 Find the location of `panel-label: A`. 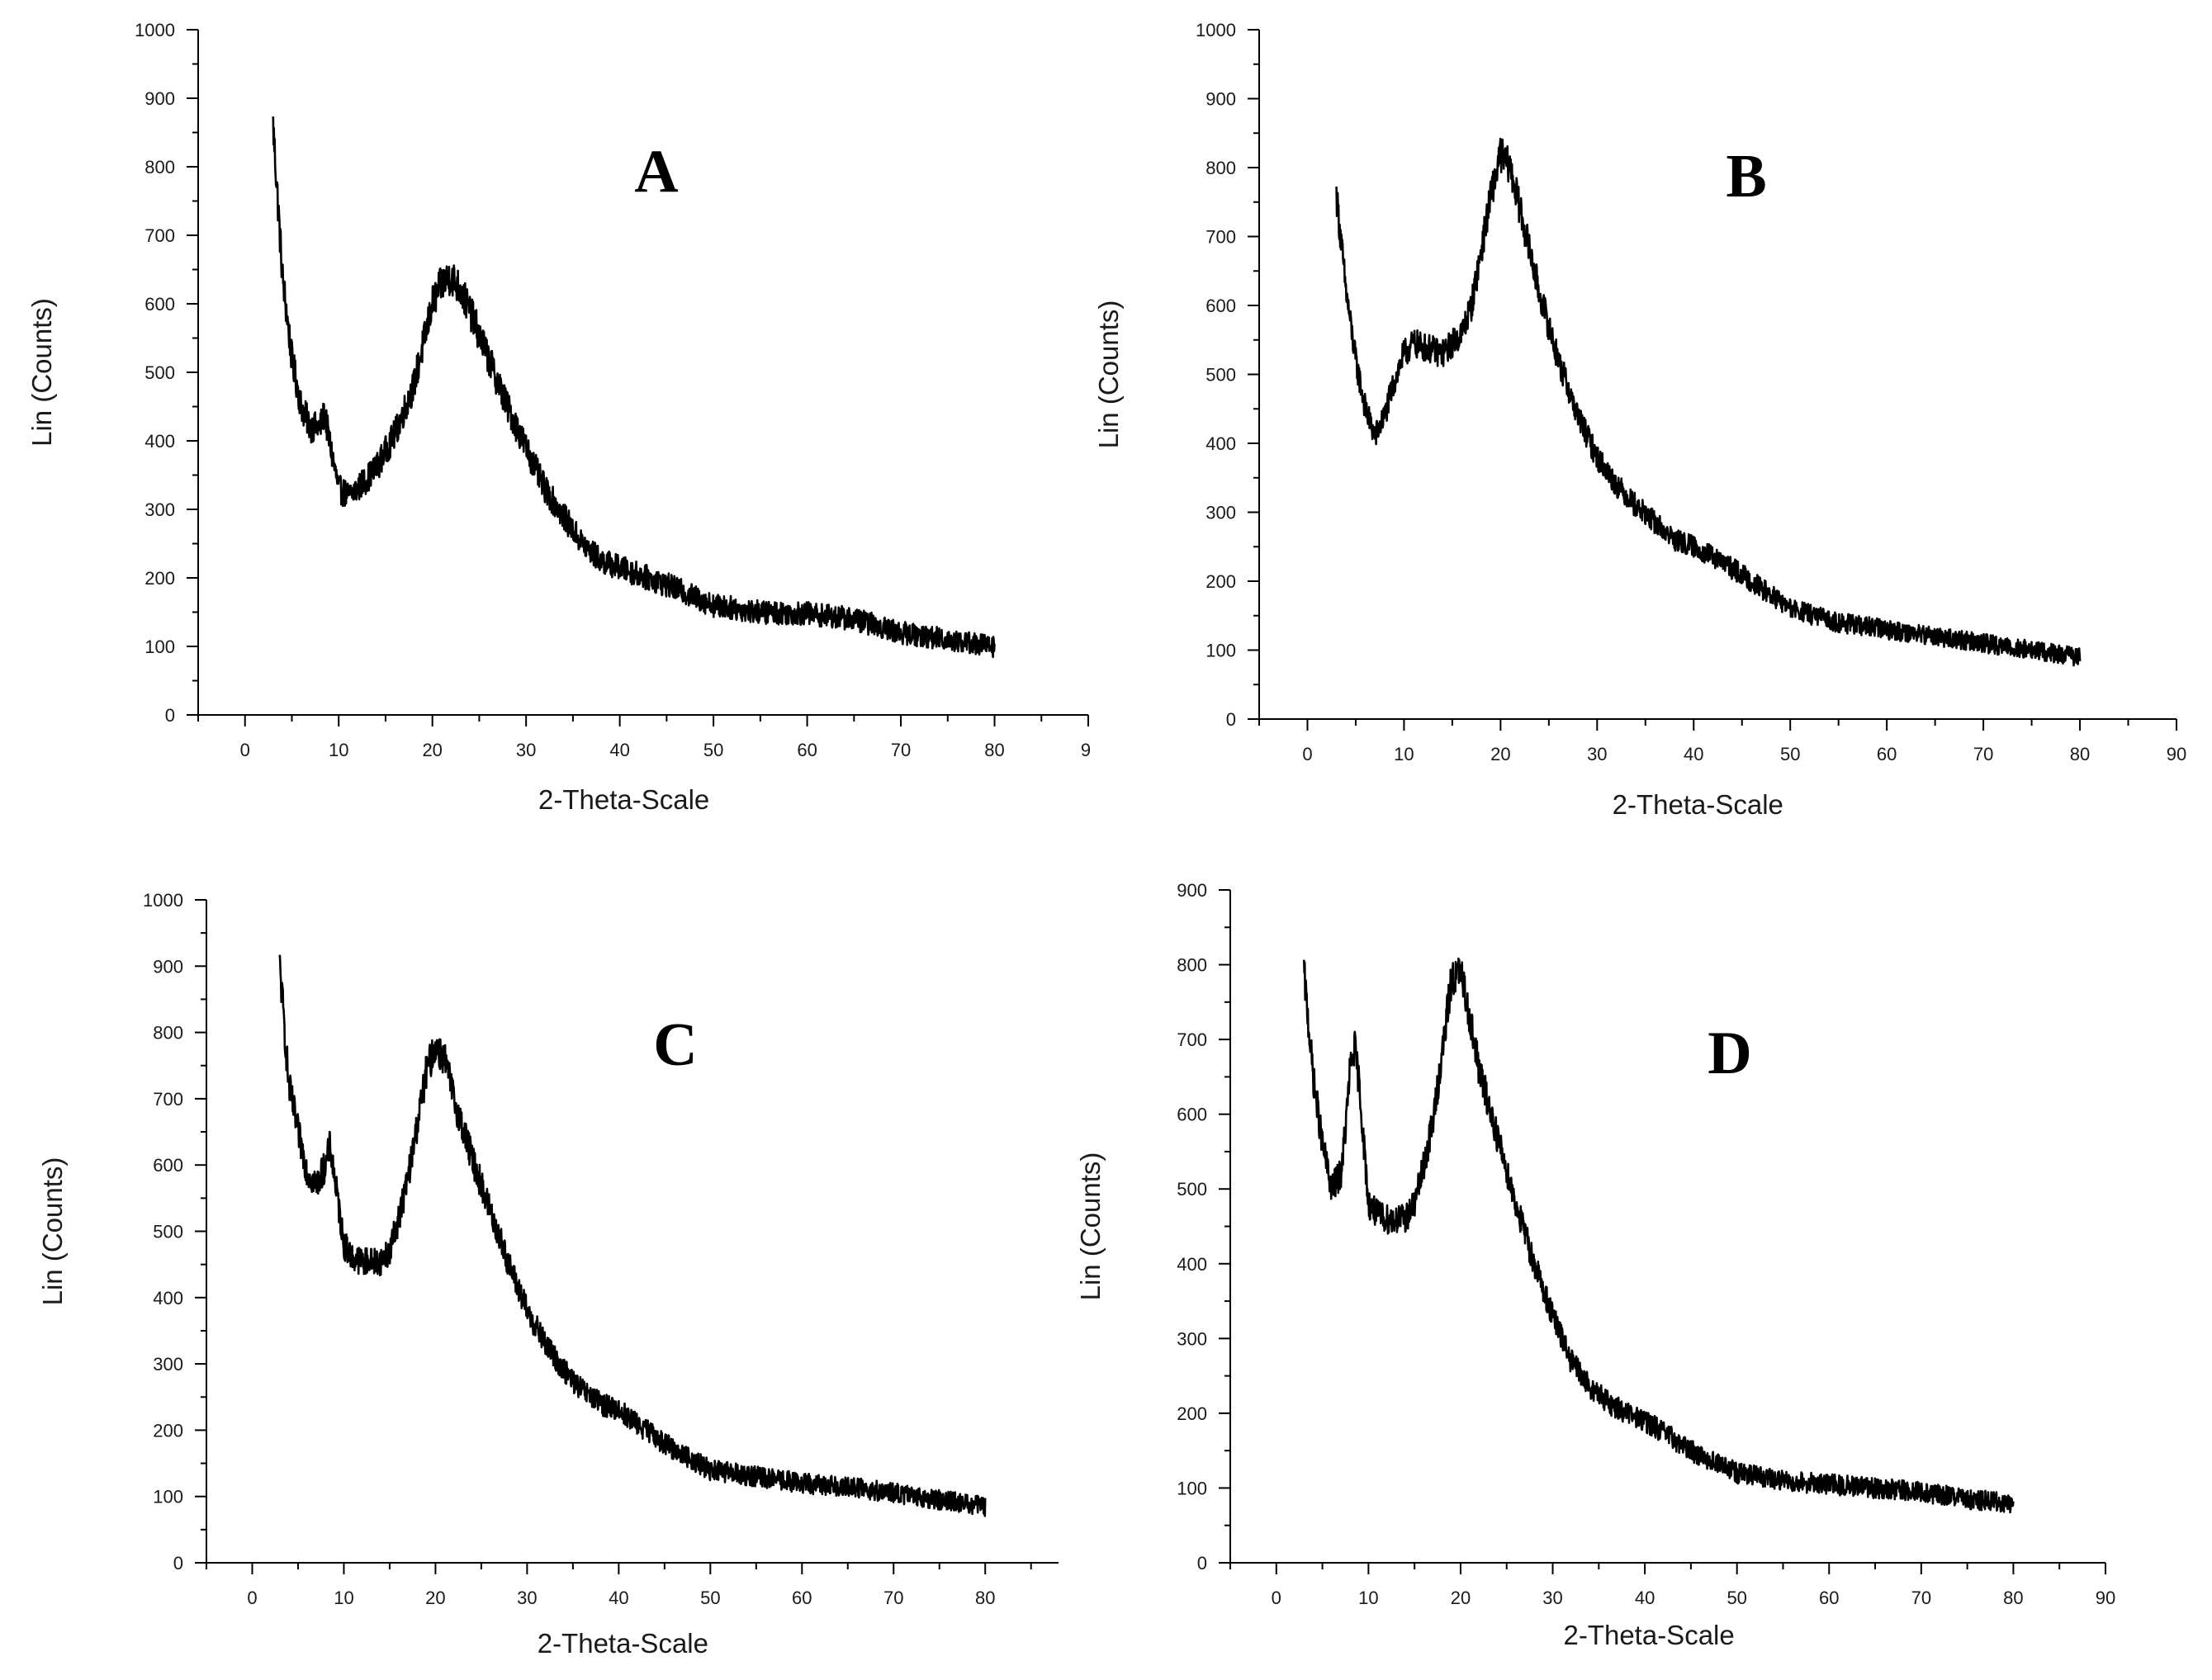

panel-label: A is located at coordinates (656, 172).